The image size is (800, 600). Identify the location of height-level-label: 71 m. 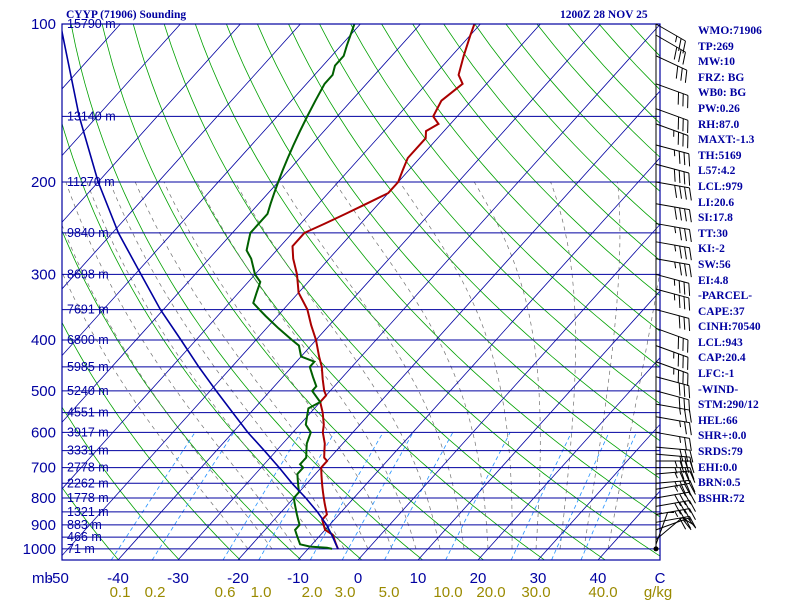
(81, 549).